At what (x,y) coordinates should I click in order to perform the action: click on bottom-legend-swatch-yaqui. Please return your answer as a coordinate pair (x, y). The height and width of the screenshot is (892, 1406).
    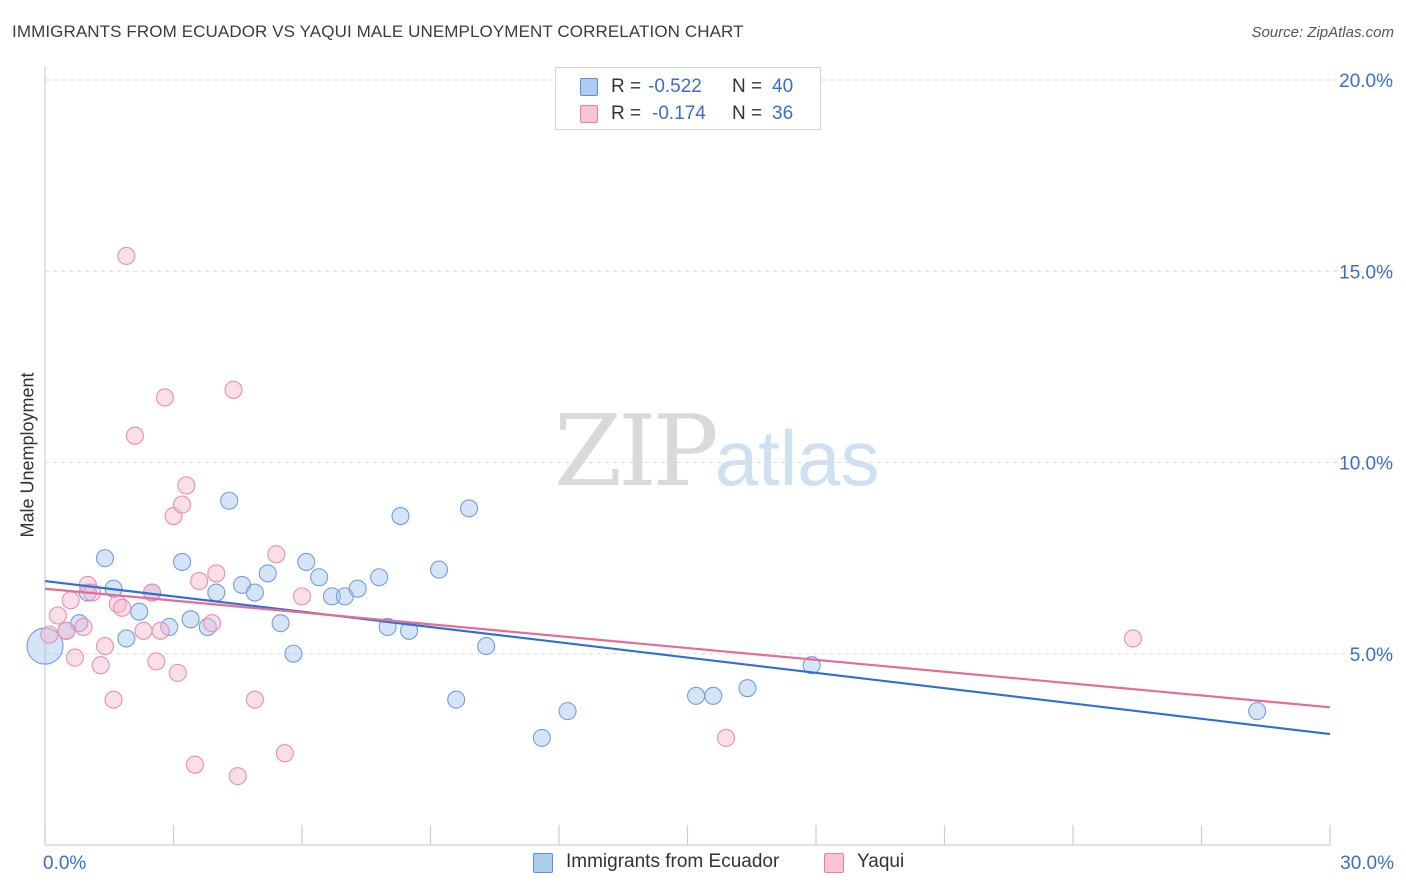
    Looking at the image, I should click on (834, 863).